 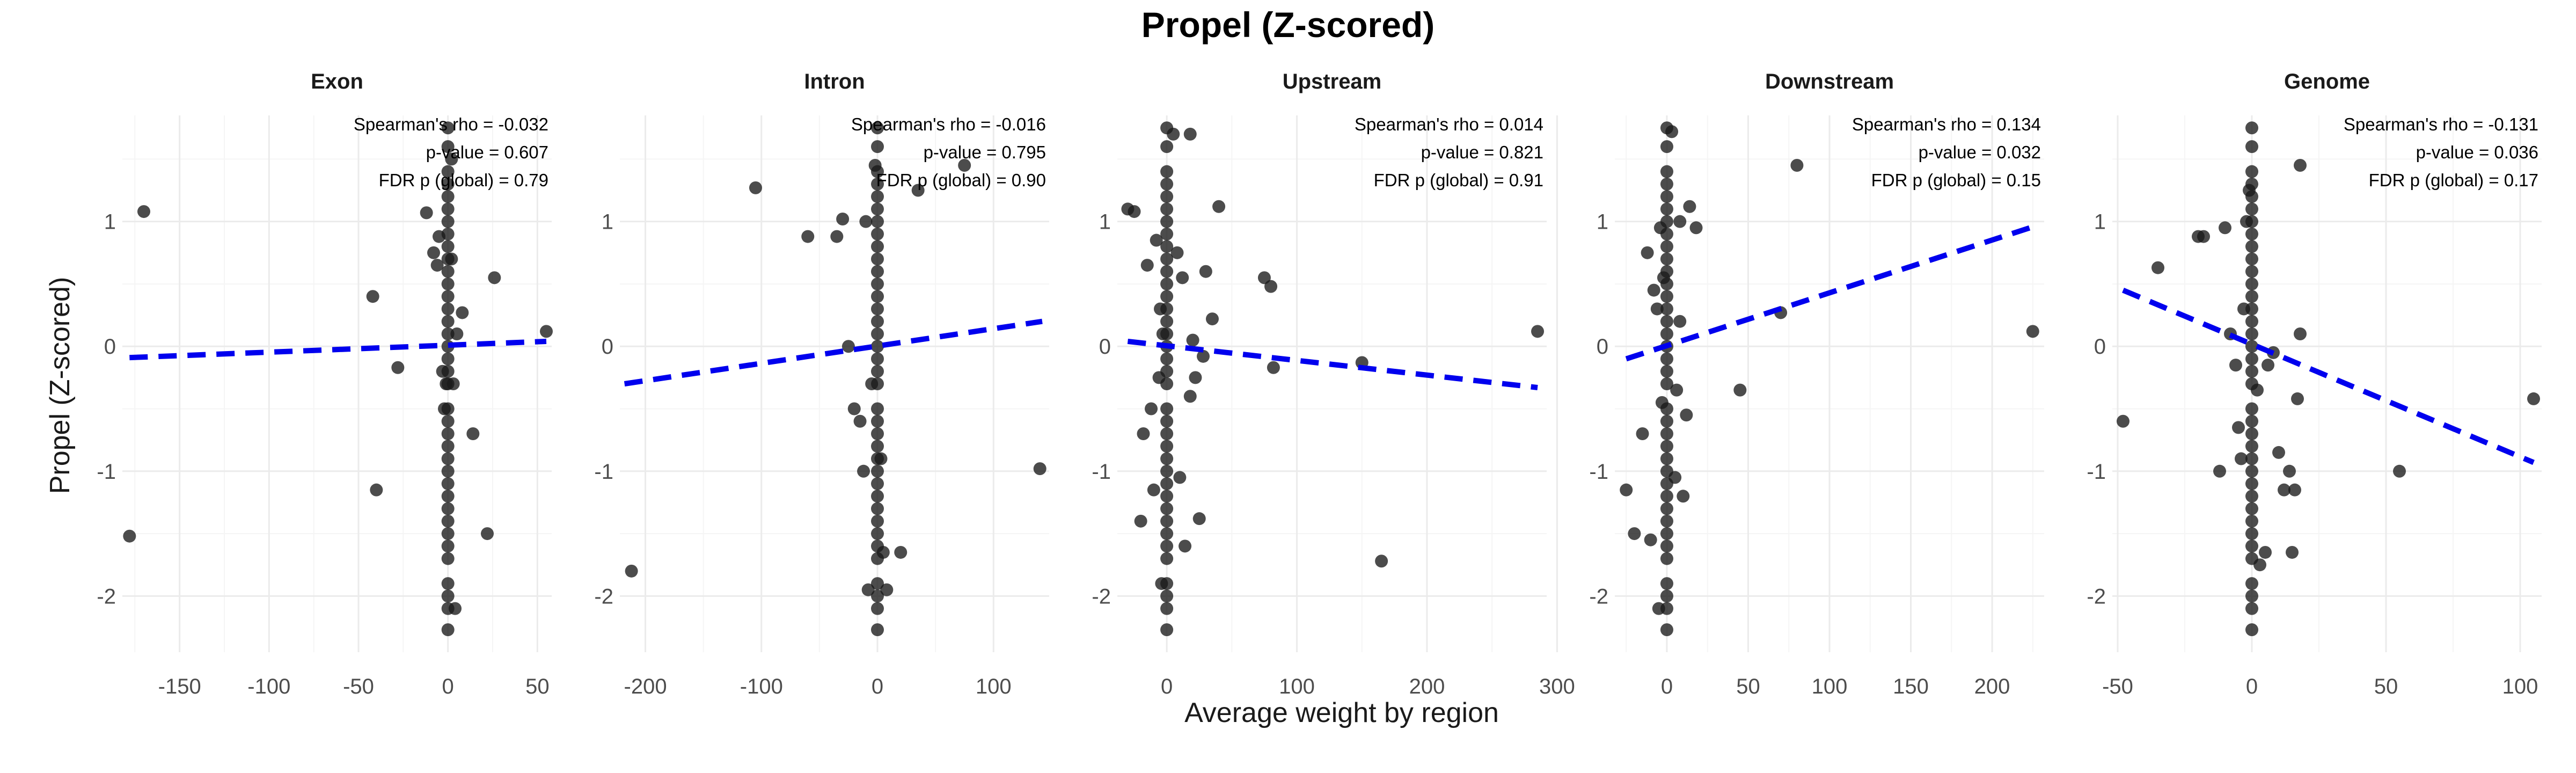 What do you see at coordinates (358, 686) in the screenshot?
I see `x-tick-label: -50` at bounding box center [358, 686].